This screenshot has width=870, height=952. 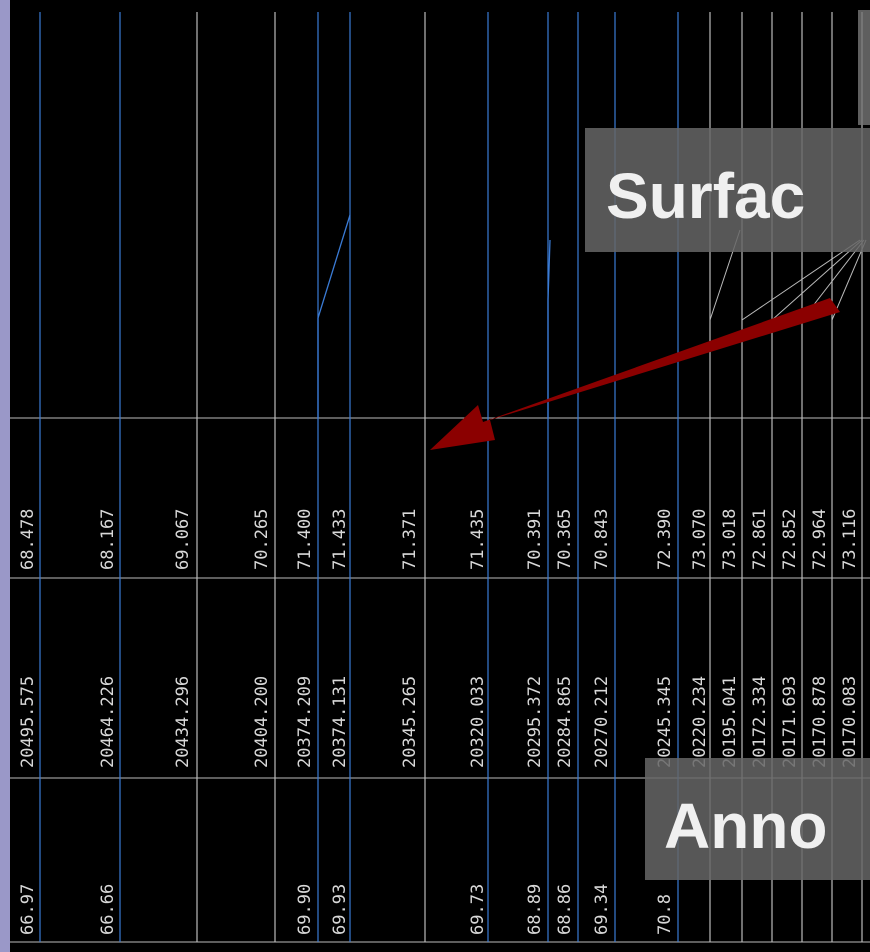 What do you see at coordinates (602, 722) in the screenshot?
I see `column-value: 20270.212` at bounding box center [602, 722].